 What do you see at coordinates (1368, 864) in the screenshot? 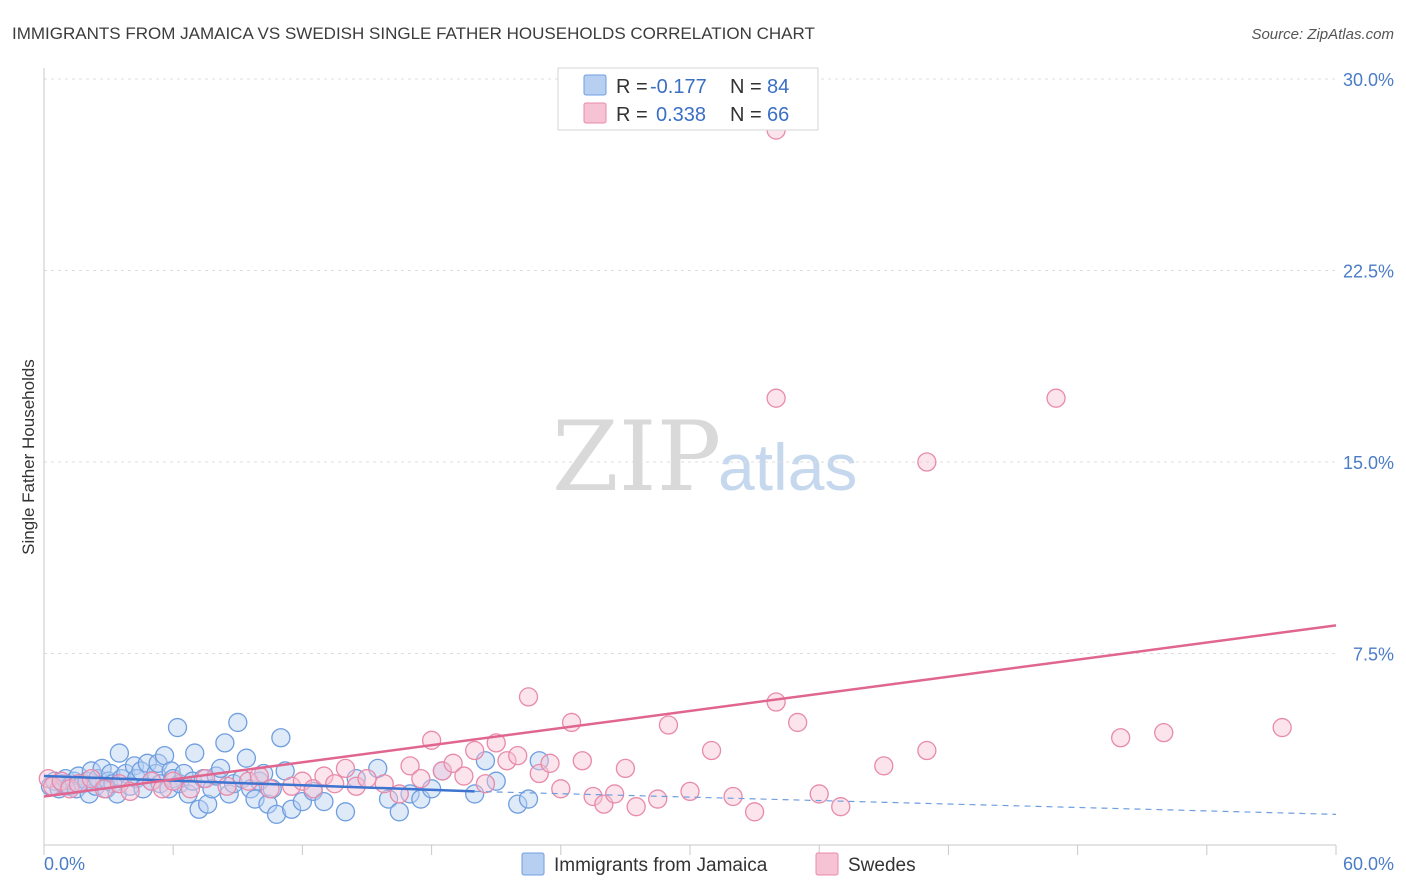
I see `x-tick-label: 60.0%` at bounding box center [1368, 864].